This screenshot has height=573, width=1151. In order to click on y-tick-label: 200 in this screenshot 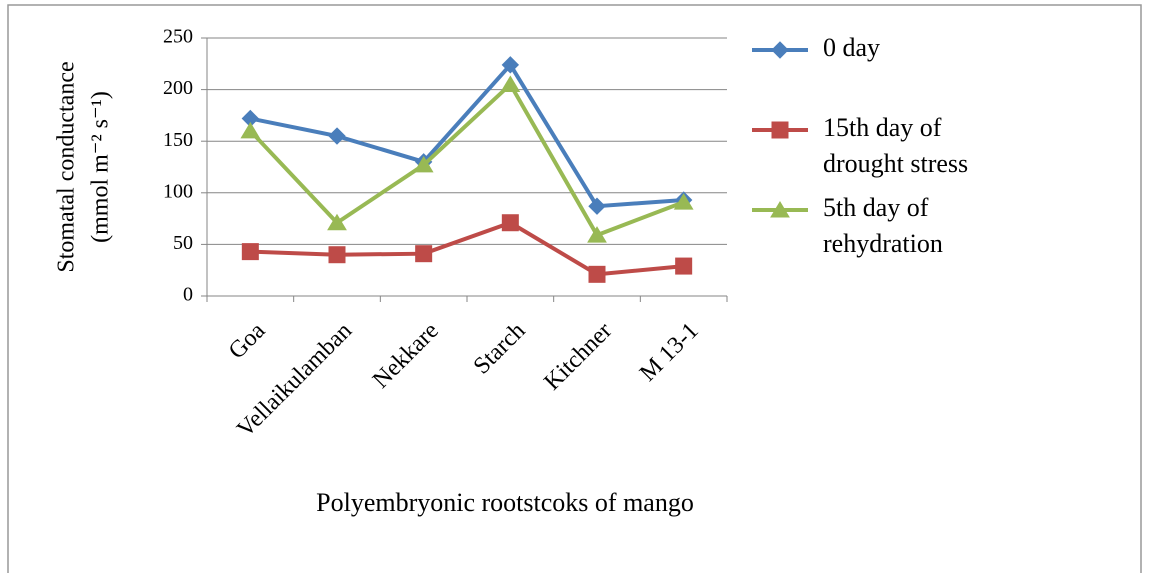, I will do `click(178, 88)`.